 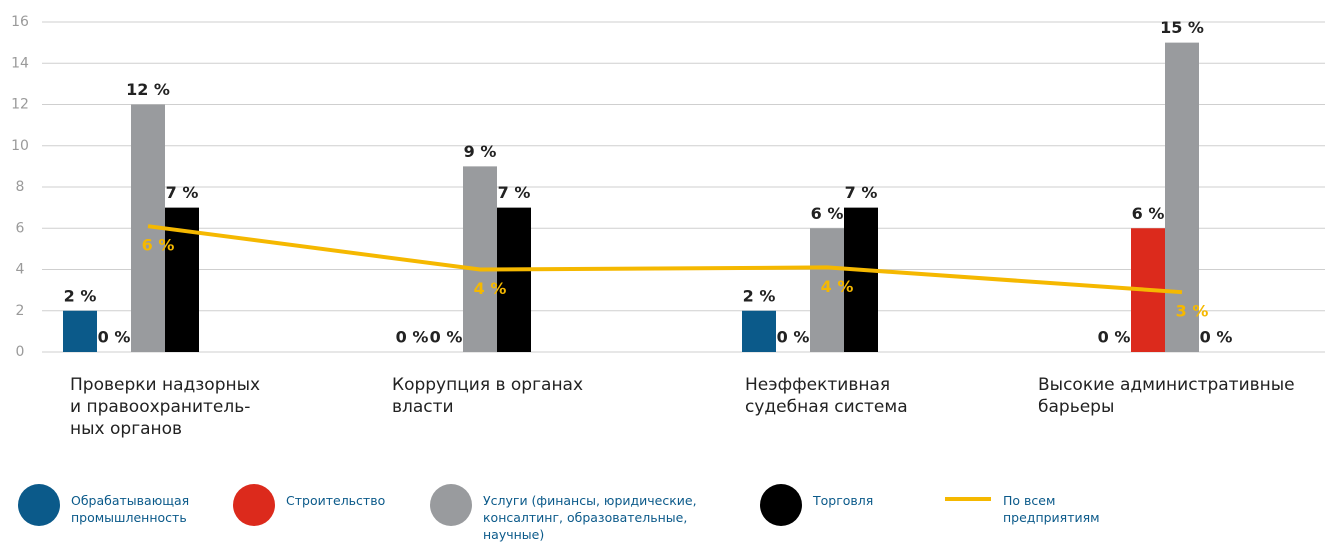 What do you see at coordinates (20, 270) in the screenshot?
I see `y-tick-label: 4` at bounding box center [20, 270].